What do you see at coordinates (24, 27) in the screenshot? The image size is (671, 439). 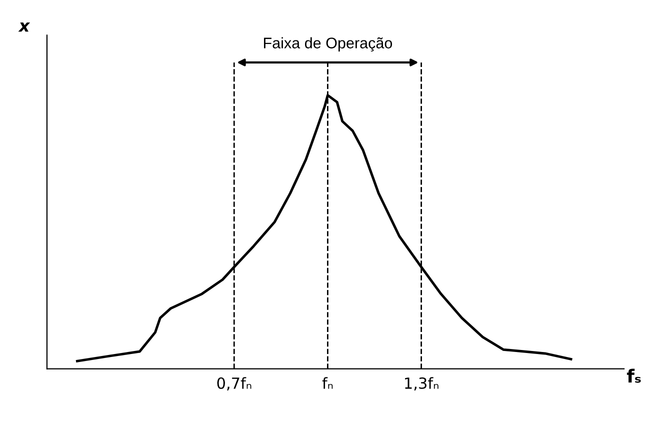 I see `y-axis-title: x` at bounding box center [24, 27].